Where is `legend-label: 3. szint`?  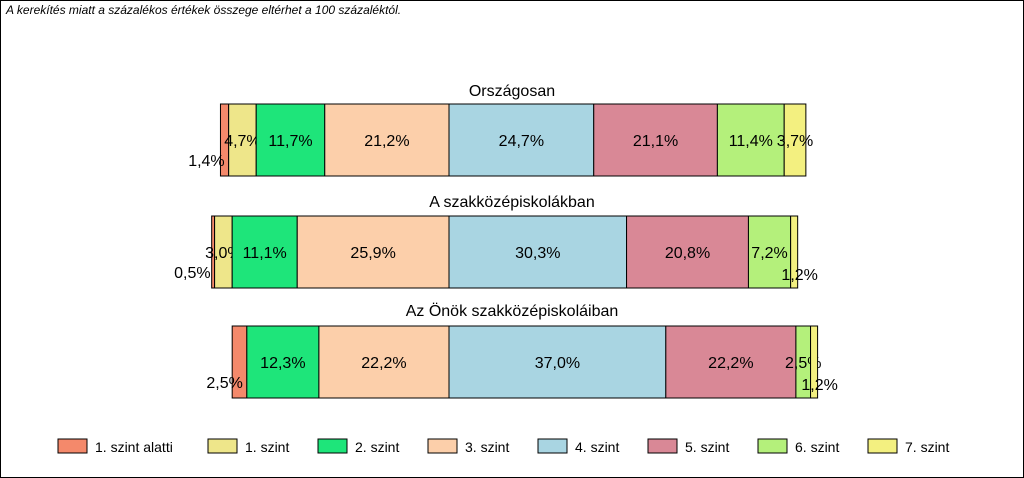 legend-label: 3. szint is located at coordinates (487, 447).